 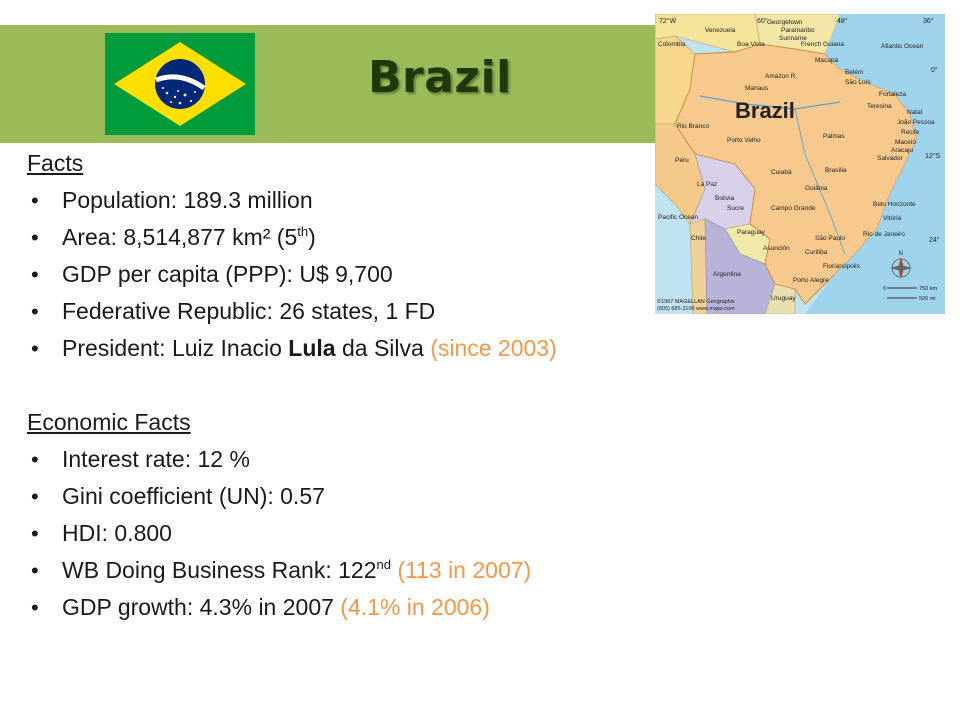 What do you see at coordinates (440, 77) in the screenshot?
I see `page-title: Brazil` at bounding box center [440, 77].